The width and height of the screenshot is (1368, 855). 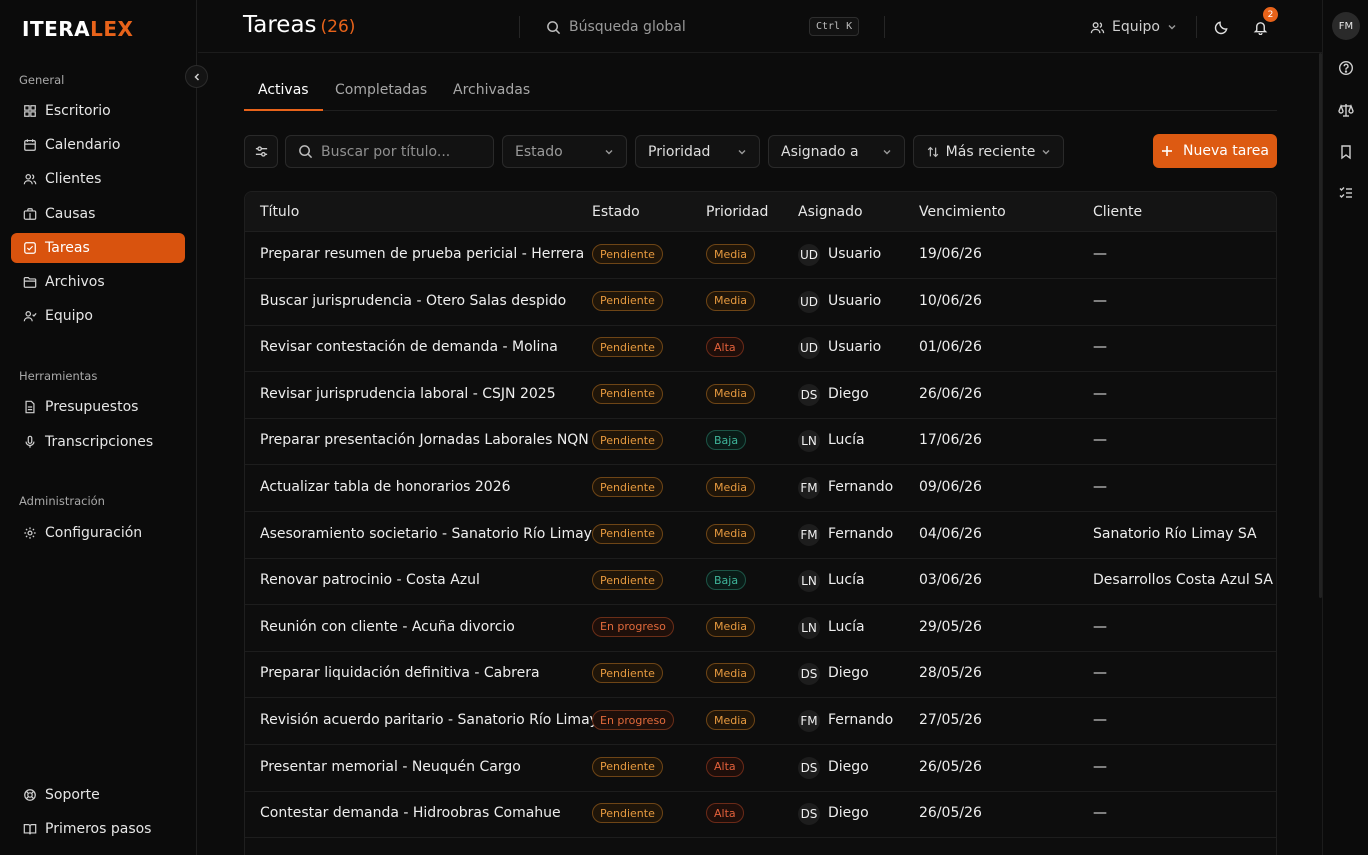 I want to click on sort-dropdown: Más reciente, so click(x=988, y=151).